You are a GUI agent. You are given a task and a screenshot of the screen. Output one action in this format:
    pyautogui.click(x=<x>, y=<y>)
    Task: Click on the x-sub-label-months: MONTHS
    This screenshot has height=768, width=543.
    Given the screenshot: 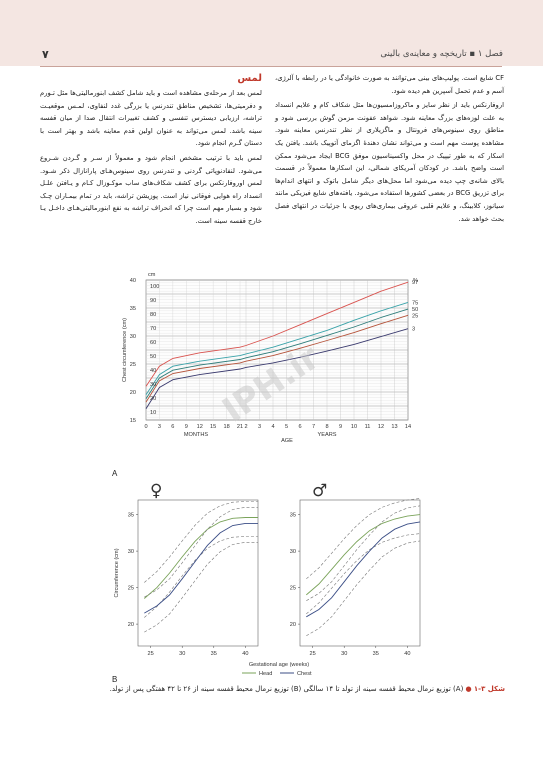 What is the action you would take?
    pyautogui.click(x=196, y=435)
    